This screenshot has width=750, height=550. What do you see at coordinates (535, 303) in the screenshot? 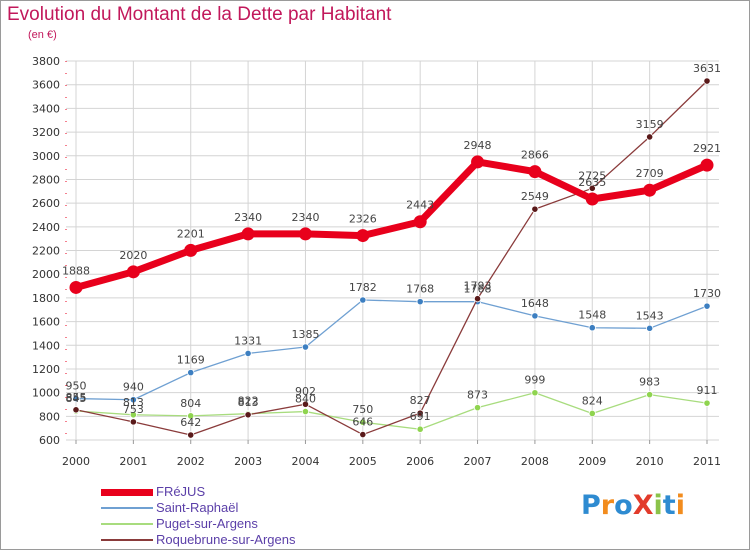
I see `data-label: 1648` at bounding box center [535, 303].